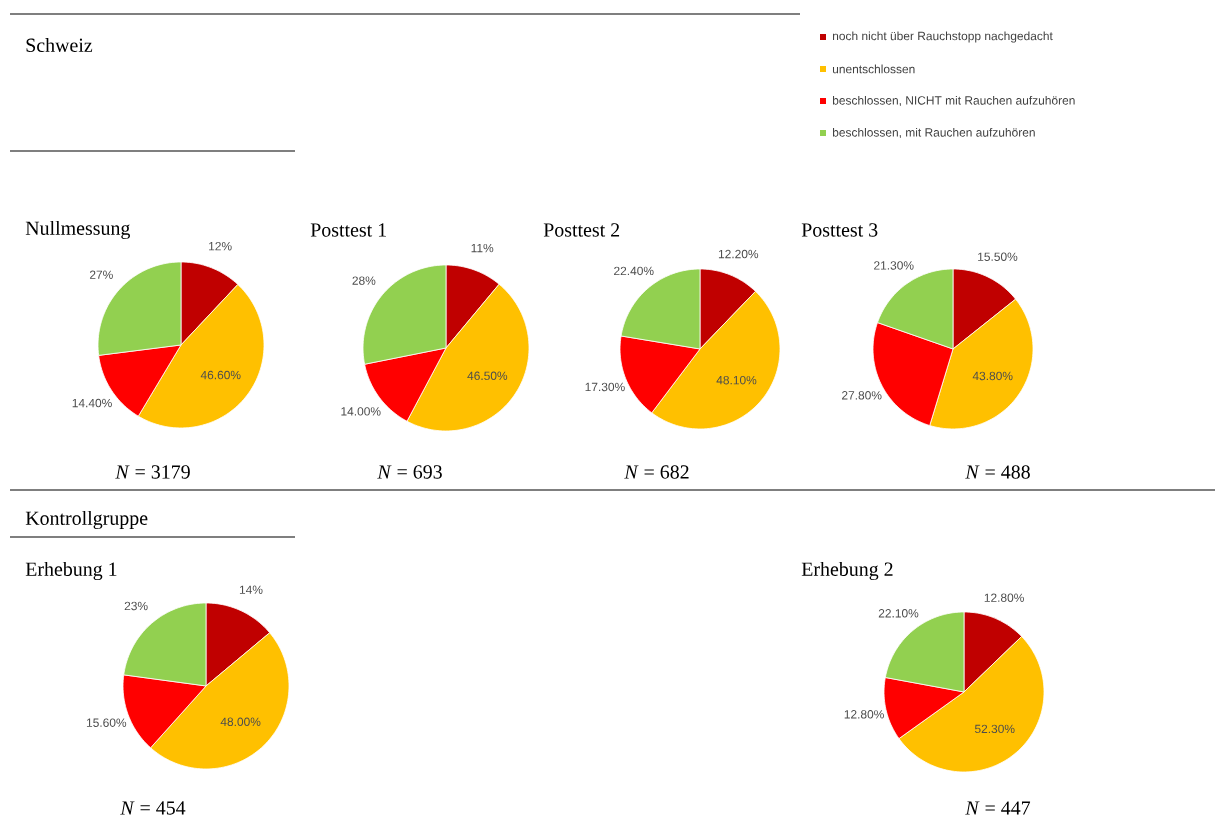  I want to click on data-label: 28%, so click(364, 280).